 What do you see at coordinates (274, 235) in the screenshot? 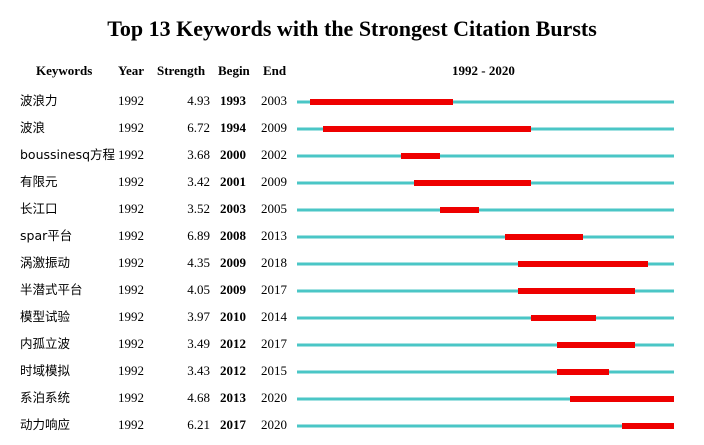
I see `end-cell: 2013` at bounding box center [274, 235].